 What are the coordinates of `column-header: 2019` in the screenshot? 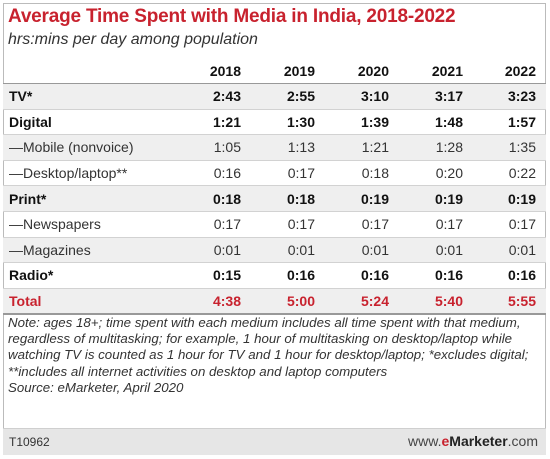 It's located at (288, 71).